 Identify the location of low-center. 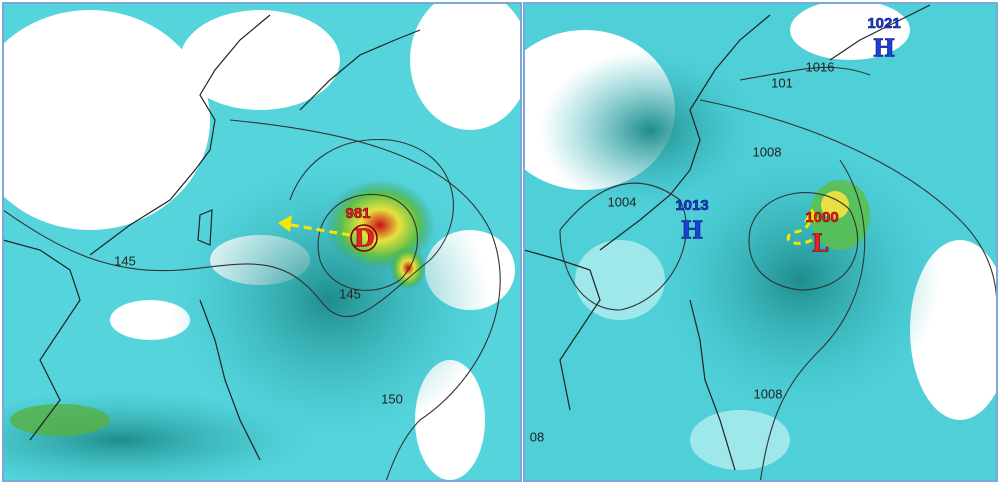
(364, 238).